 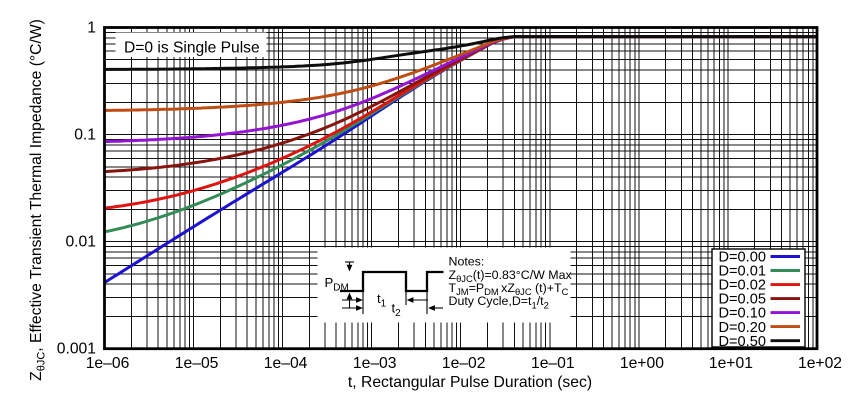 I want to click on svg-text:t, Rectangular Pulse Duration: t, Rectangular Pulse Duration (sec), so click(x=470, y=382).